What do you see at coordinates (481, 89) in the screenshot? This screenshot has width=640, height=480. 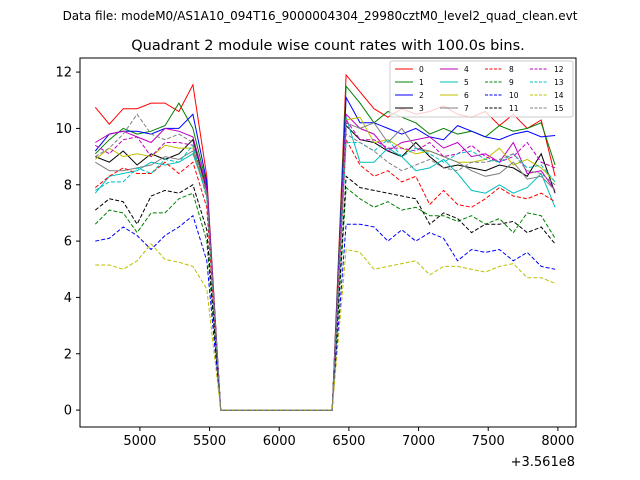 I see `legend-box` at bounding box center [481, 89].